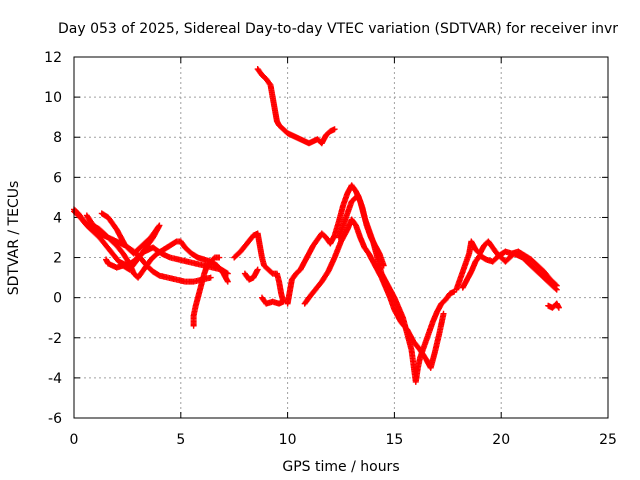 The width and height of the screenshot is (640, 480). I want to click on y-tick-label: -4, so click(55, 379).